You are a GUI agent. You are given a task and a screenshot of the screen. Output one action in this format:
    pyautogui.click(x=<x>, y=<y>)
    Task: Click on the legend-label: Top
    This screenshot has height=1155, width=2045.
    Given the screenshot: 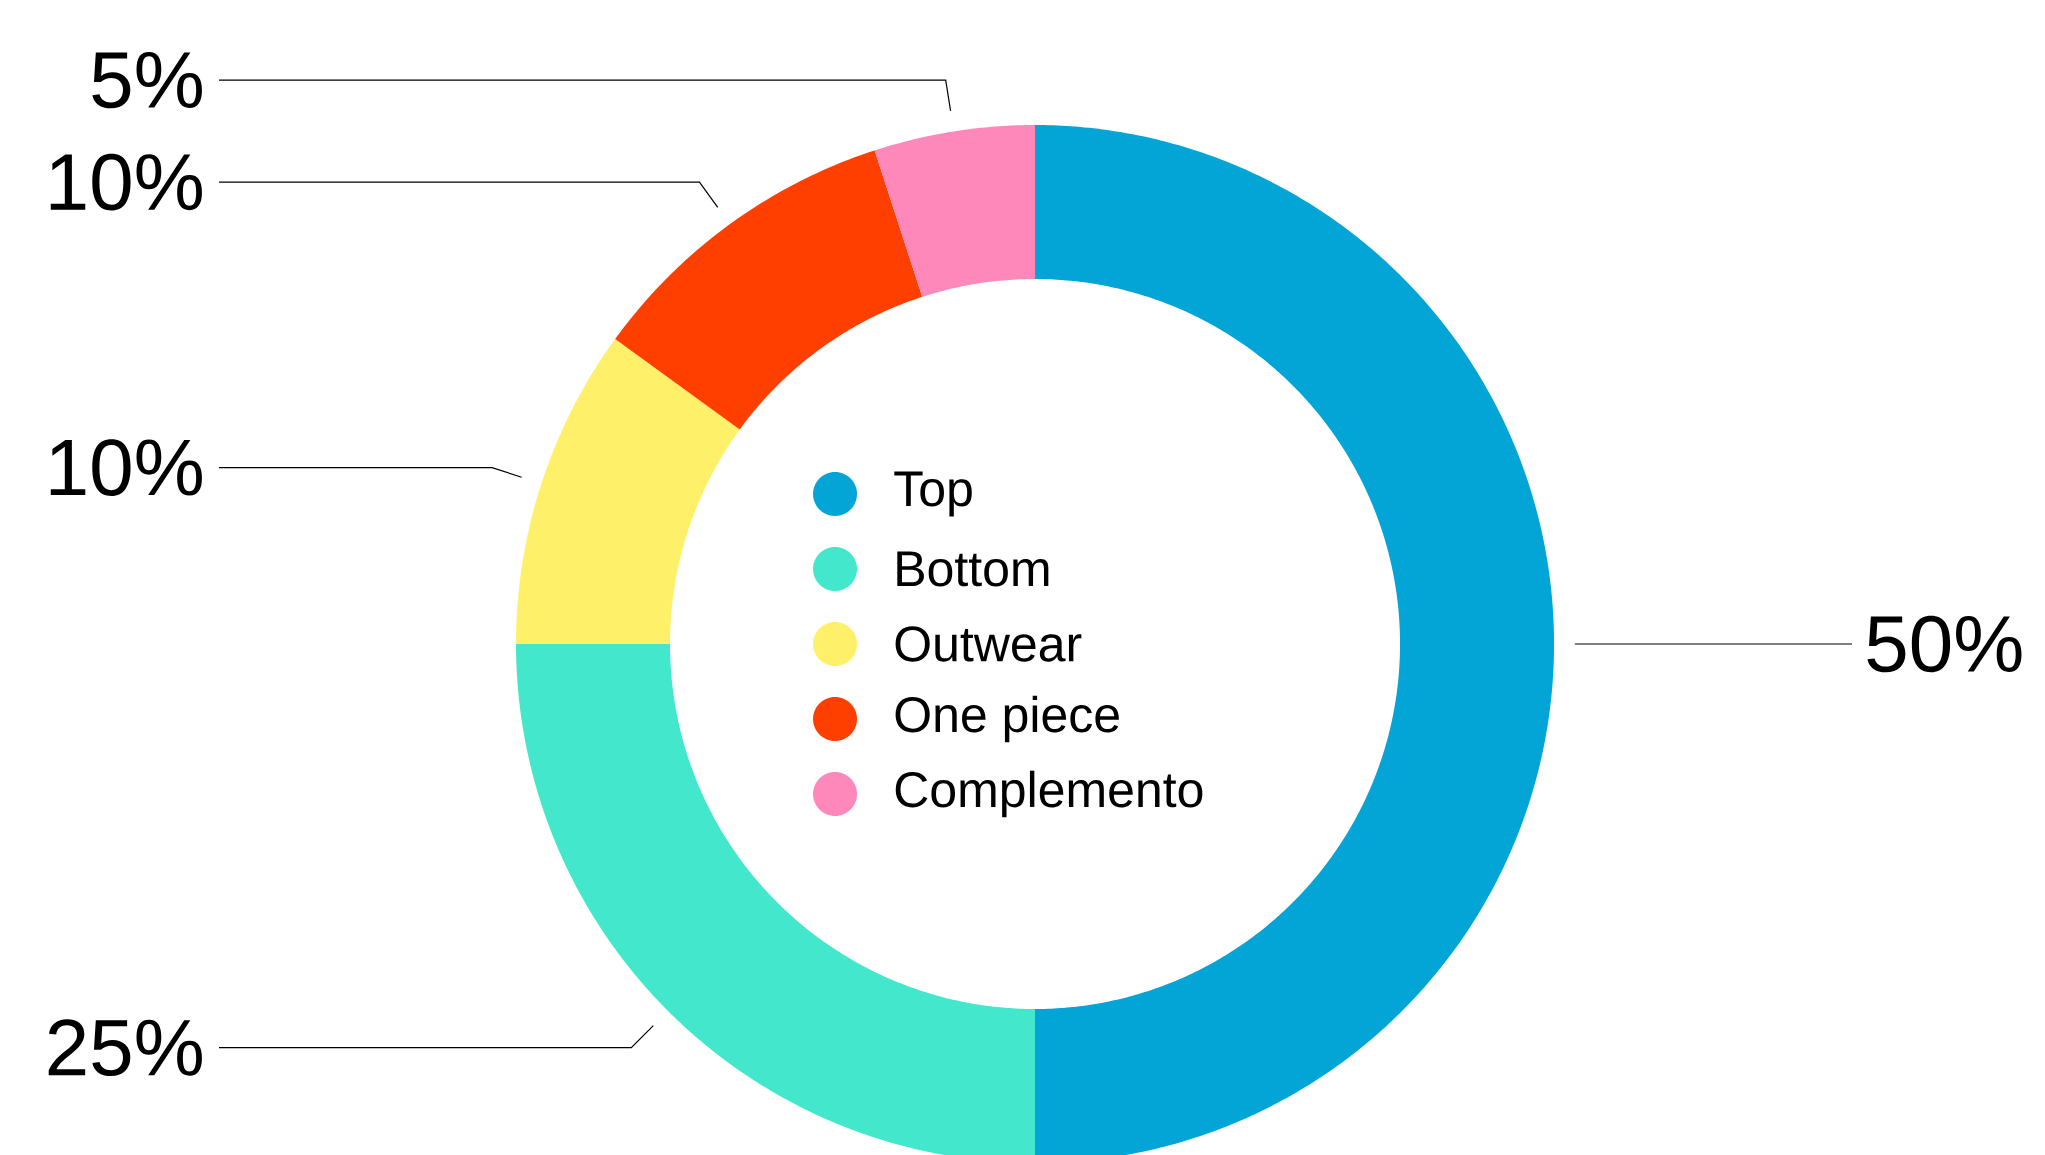 What is the action you would take?
    pyautogui.click(x=933, y=494)
    